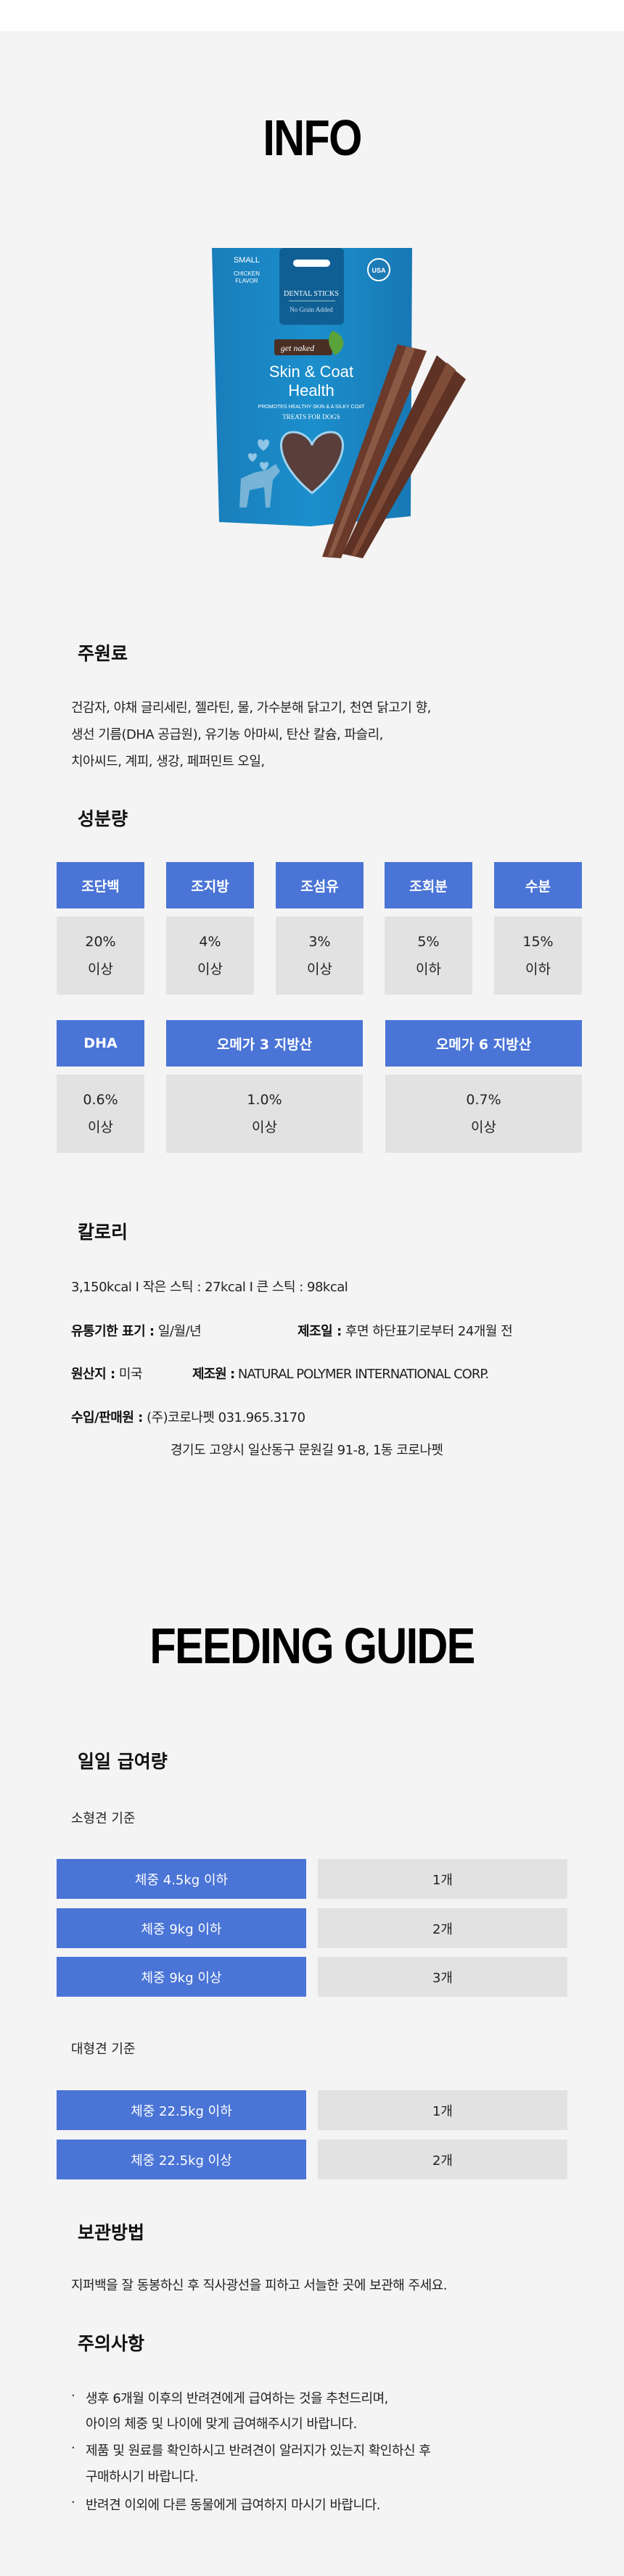  I want to click on nutrient-label-ash: 조회분, so click(429, 885).